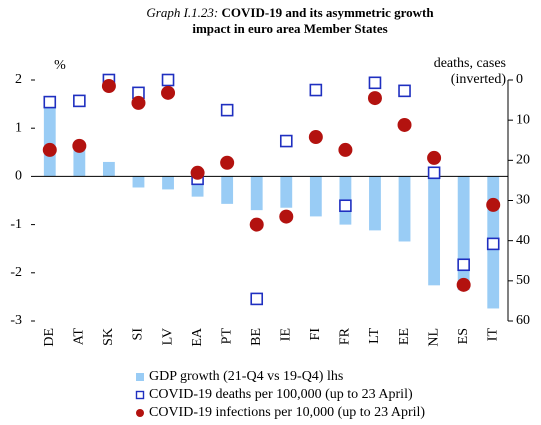  I want to click on y2-axis-label: (inverted), so click(479, 79).